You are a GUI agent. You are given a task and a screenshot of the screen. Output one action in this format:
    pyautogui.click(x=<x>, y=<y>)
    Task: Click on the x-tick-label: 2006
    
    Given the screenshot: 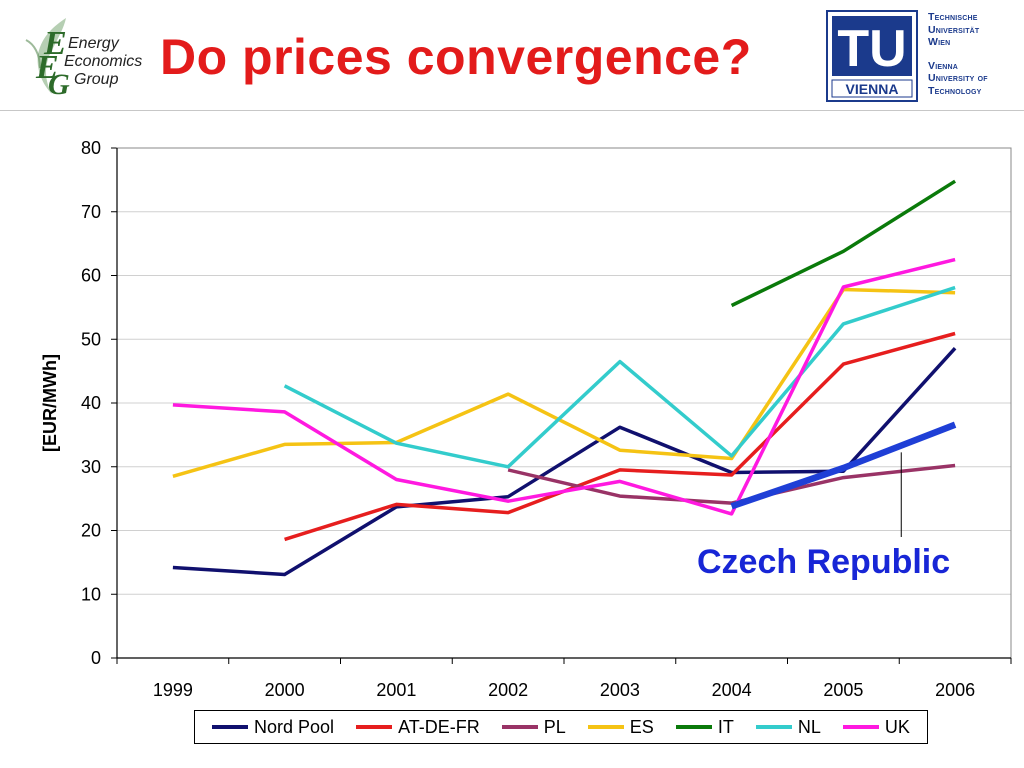 What is the action you would take?
    pyautogui.click(x=955, y=690)
    